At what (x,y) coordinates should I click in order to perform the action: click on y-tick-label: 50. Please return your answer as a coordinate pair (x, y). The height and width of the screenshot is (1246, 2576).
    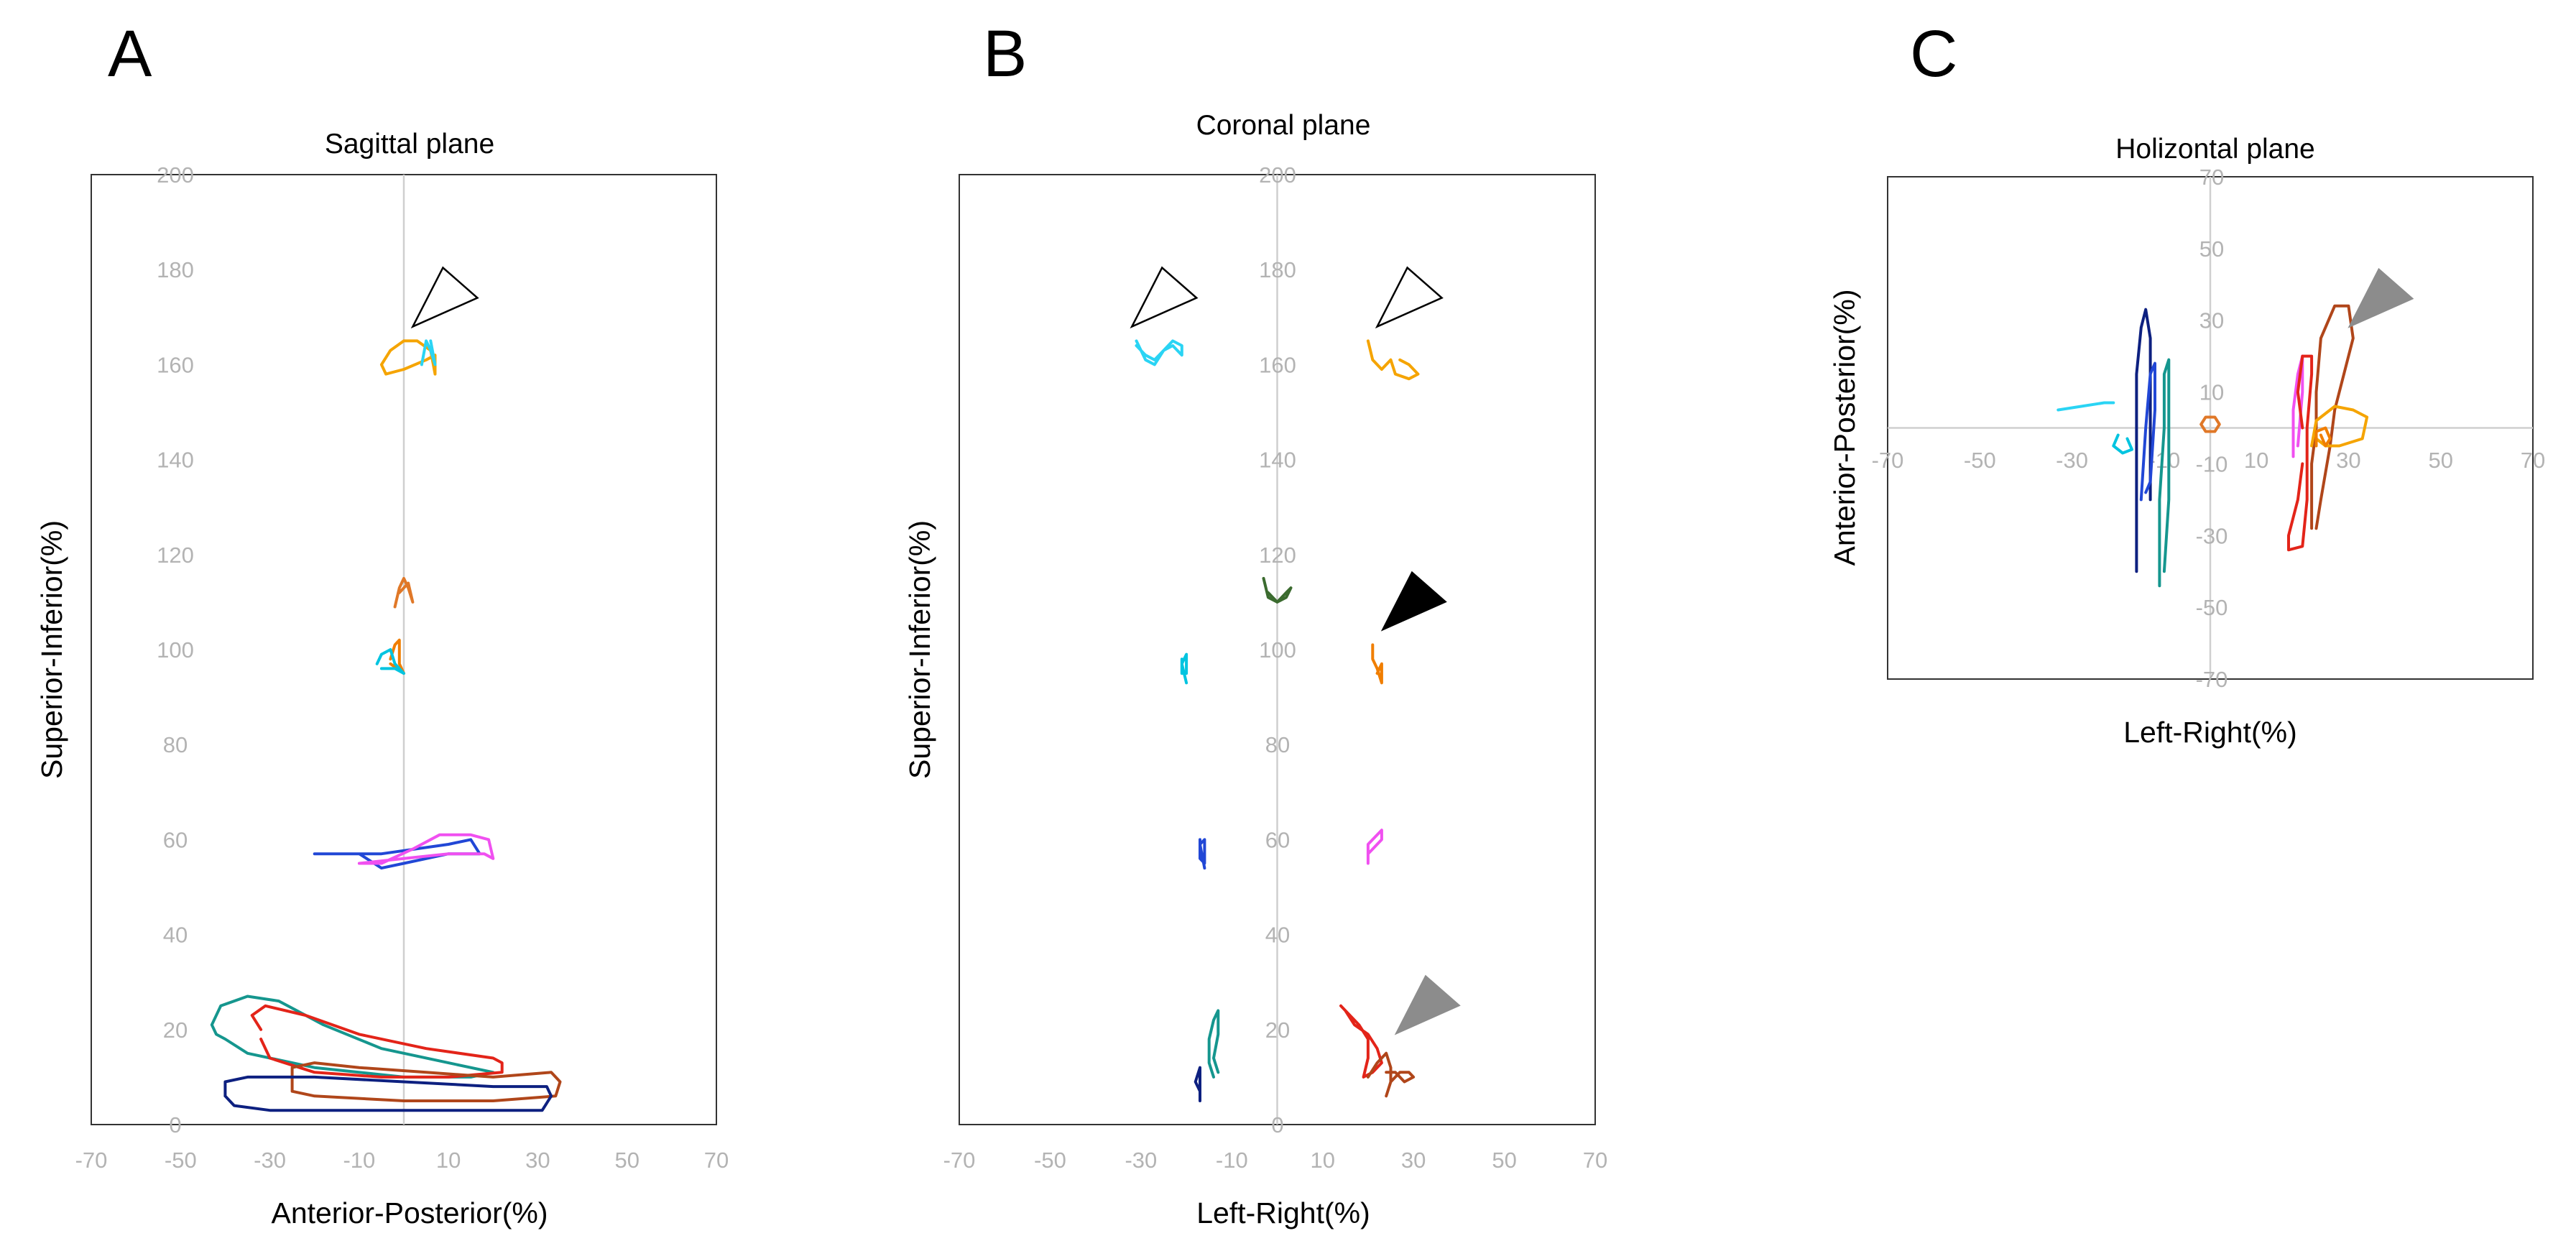
    Looking at the image, I should click on (2212, 249).